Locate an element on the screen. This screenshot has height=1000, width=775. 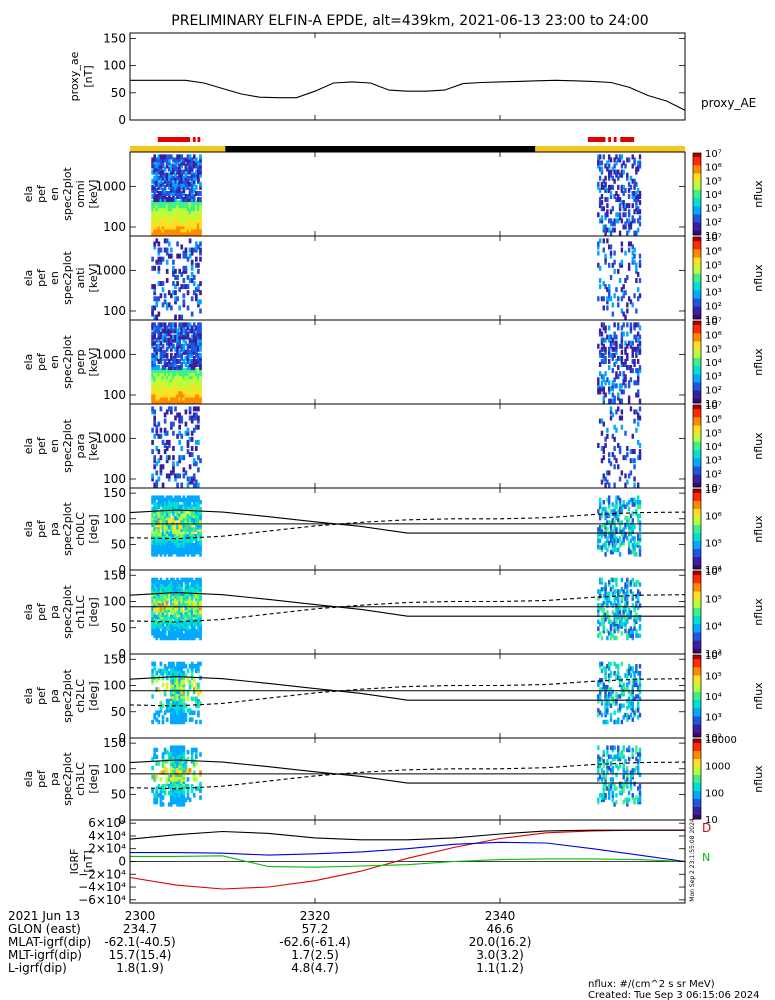
colorbar-5-cell is located at coordinates (697, 547).